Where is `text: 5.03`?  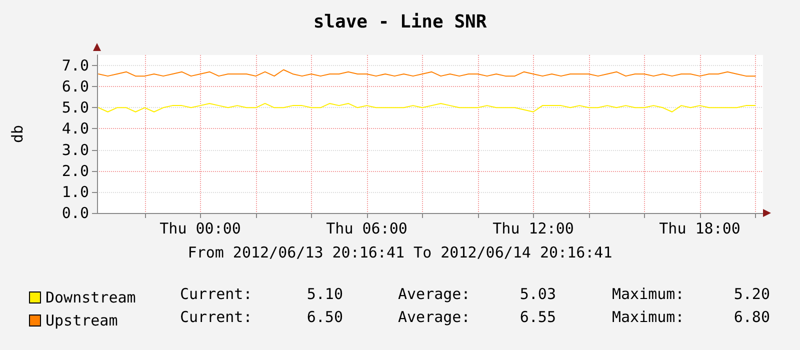 text: 5.03 is located at coordinates (538, 294).